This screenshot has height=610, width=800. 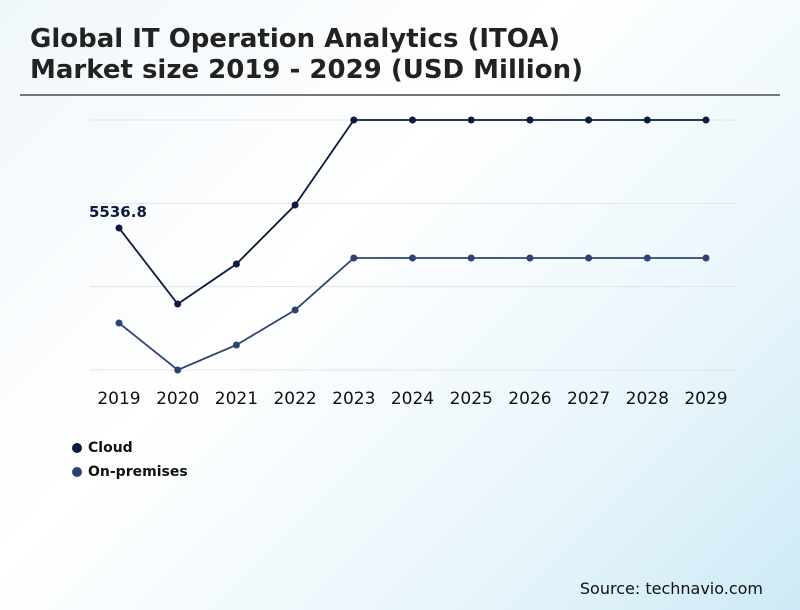 I want to click on data-label: 5536.8, so click(x=118, y=212).